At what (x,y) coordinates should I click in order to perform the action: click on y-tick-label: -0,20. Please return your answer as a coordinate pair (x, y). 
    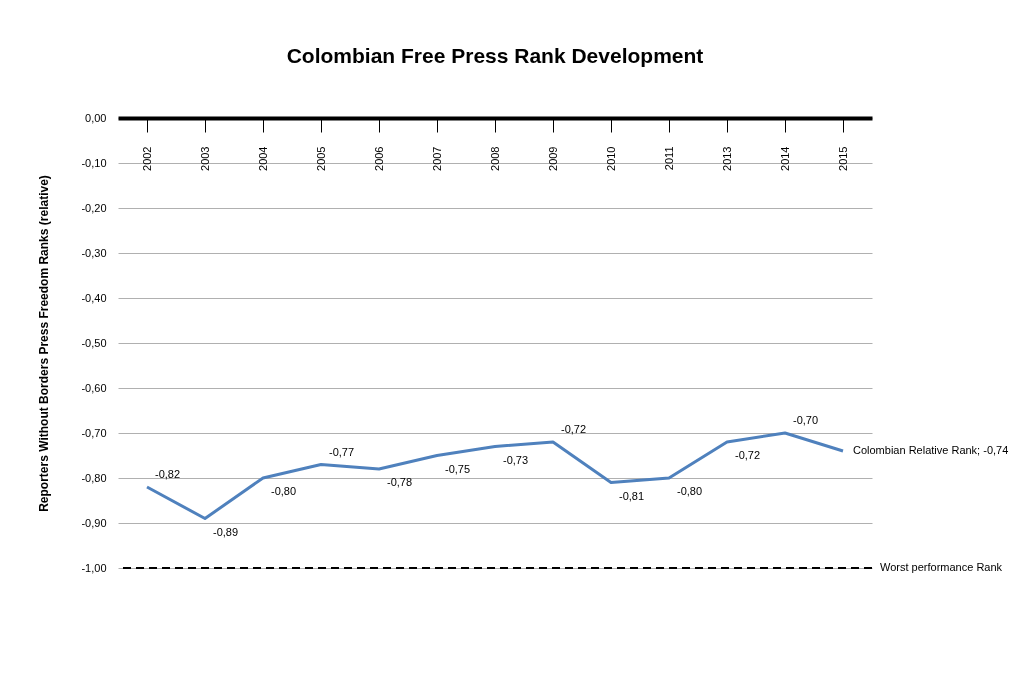
    Looking at the image, I should click on (94, 207).